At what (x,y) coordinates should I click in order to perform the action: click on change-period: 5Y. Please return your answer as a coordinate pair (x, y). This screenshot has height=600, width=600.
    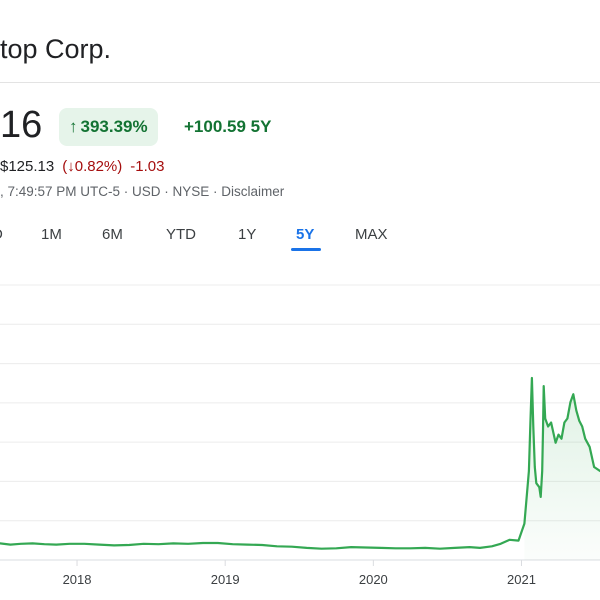
    Looking at the image, I should click on (261, 126).